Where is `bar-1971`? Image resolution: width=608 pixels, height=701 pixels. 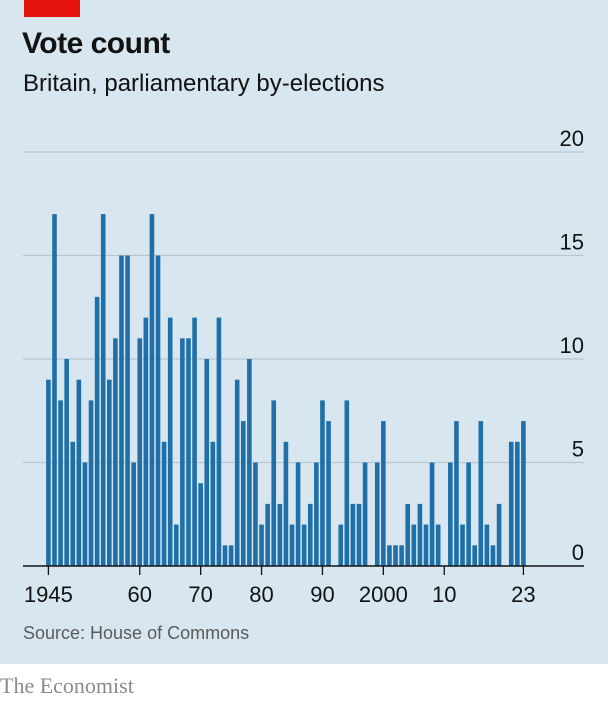 bar-1971 is located at coordinates (207, 462).